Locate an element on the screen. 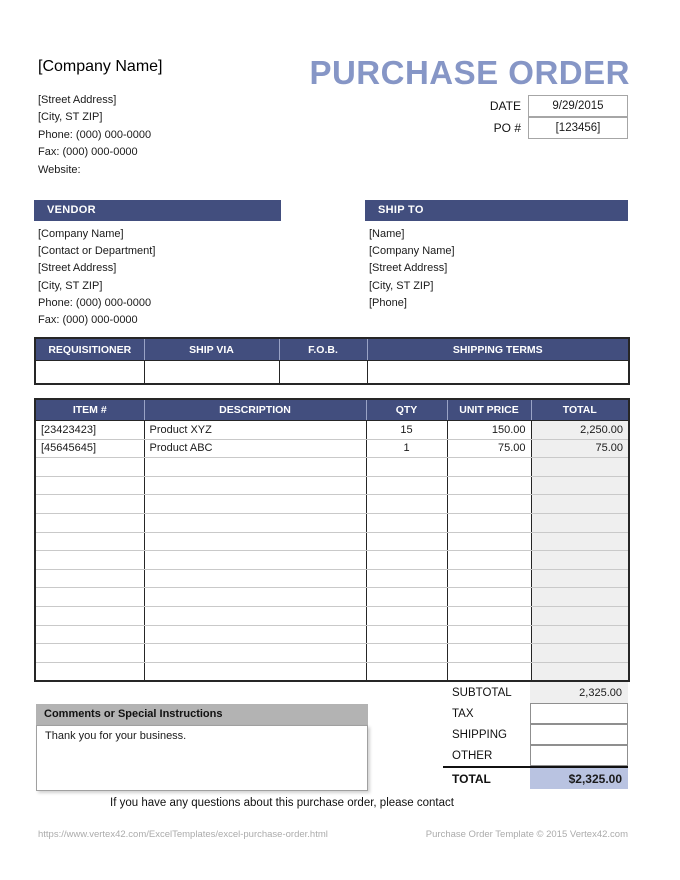  comments-field: Thank you for your business. is located at coordinates (202, 758).